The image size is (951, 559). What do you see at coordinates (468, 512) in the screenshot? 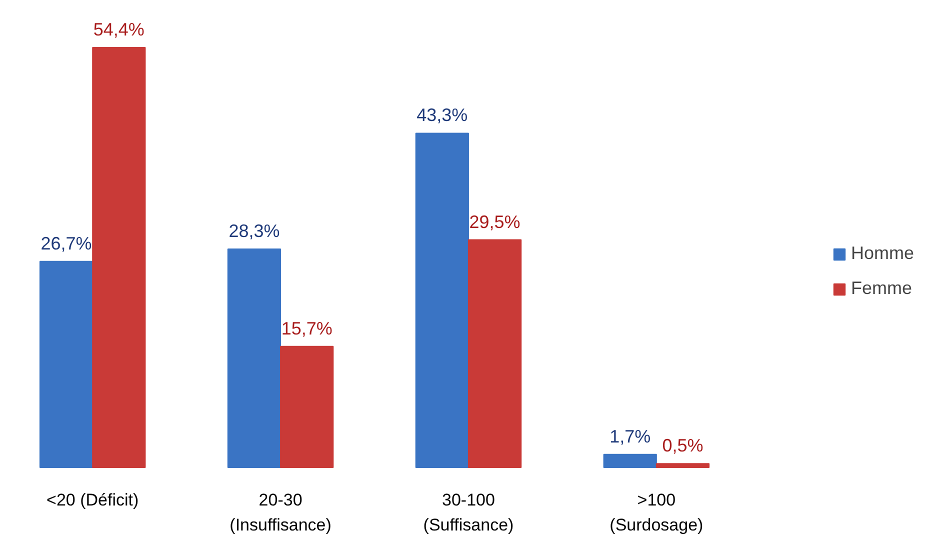
I see `x-tick-label: 30-100 (Suffisance)` at bounding box center [468, 512].